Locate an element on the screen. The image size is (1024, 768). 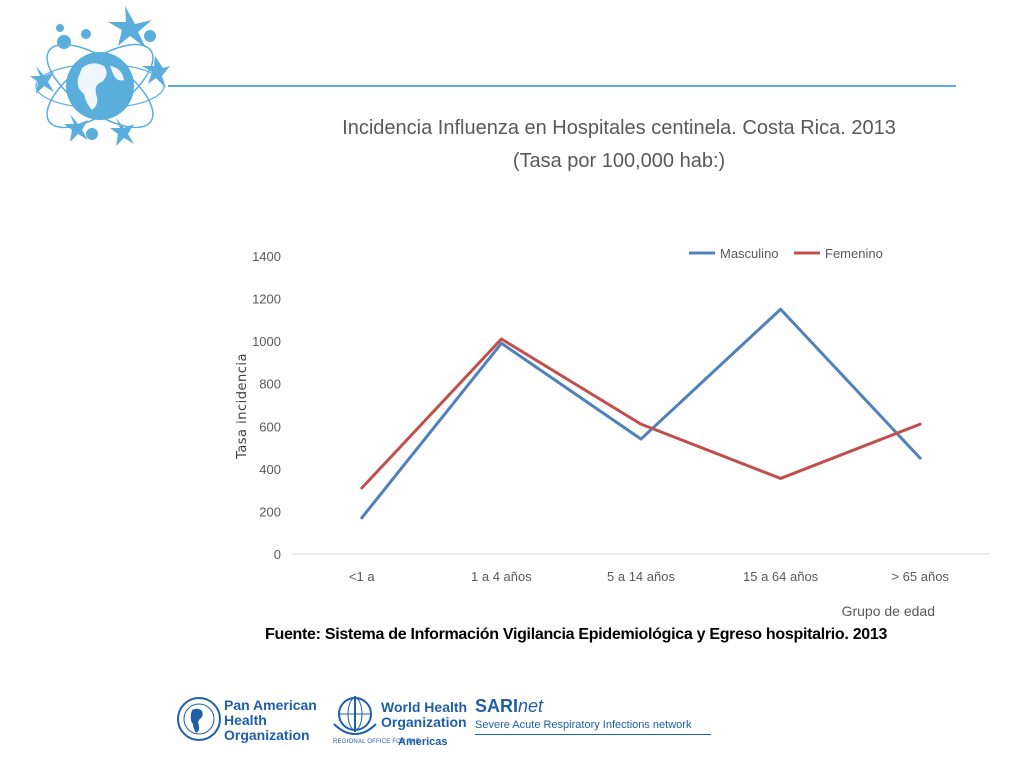
sari-name: SARI is located at coordinates (497, 706).